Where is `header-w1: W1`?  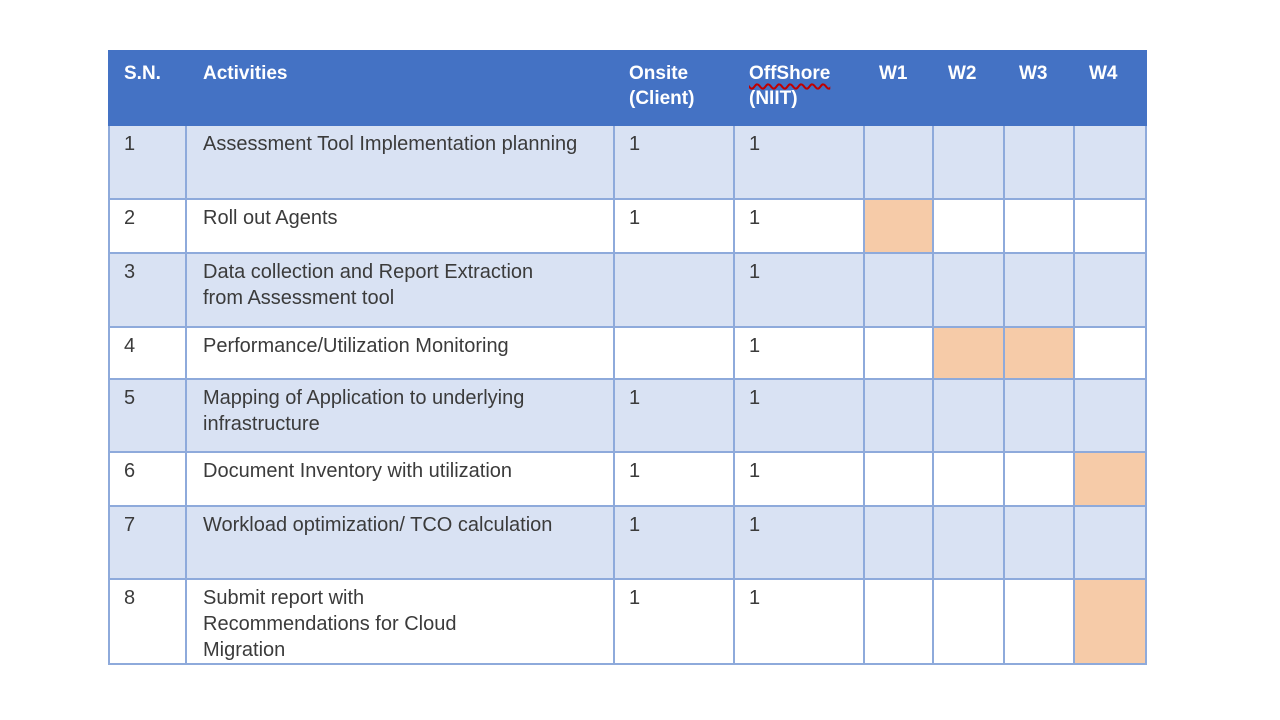
header-w1: W1 is located at coordinates (898, 88).